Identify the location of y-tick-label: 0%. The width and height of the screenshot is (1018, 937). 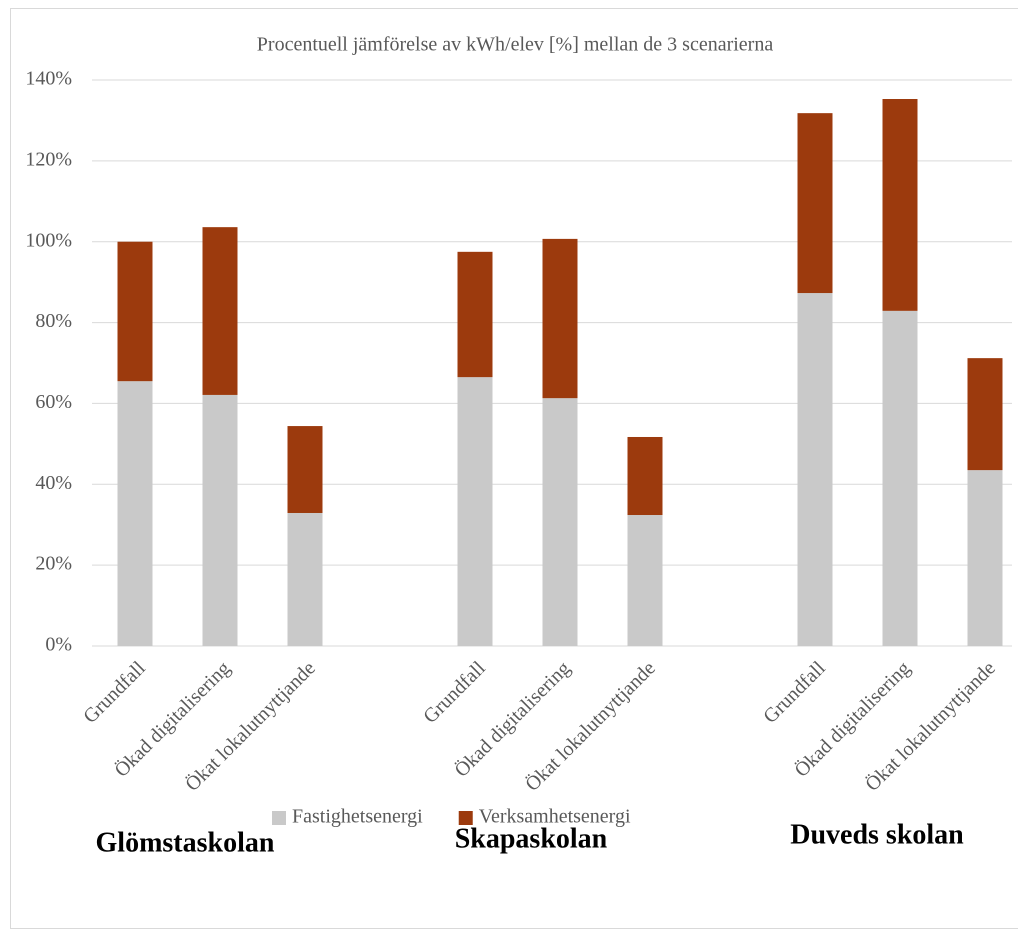
(58, 645).